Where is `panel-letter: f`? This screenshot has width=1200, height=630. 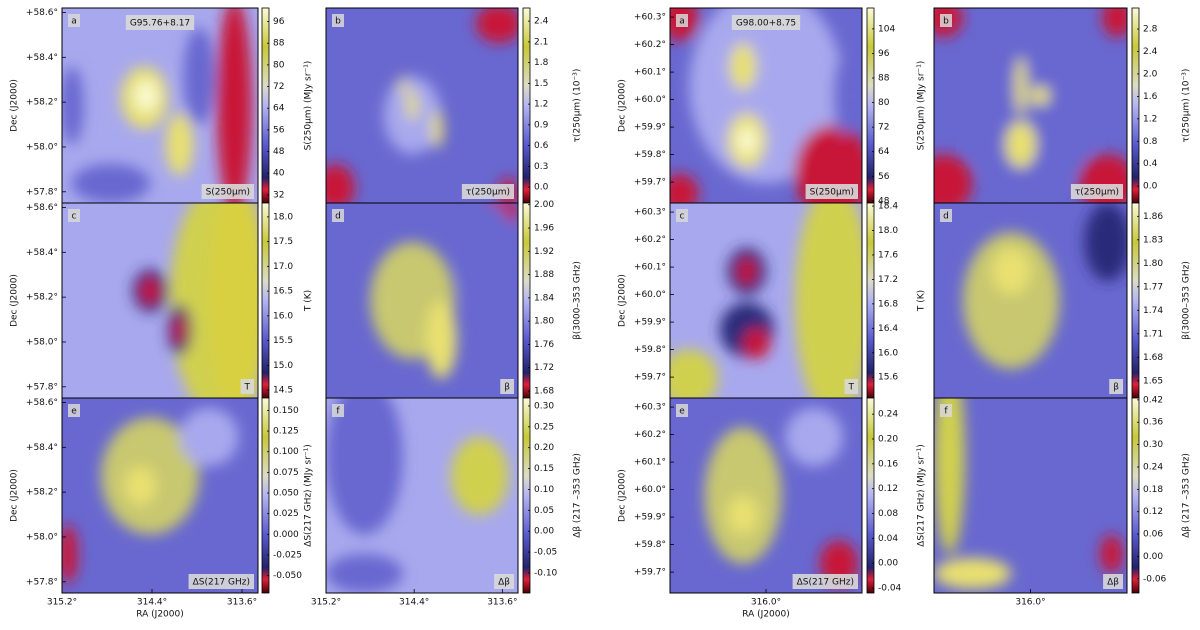 panel-letter: f is located at coordinates (946, 412).